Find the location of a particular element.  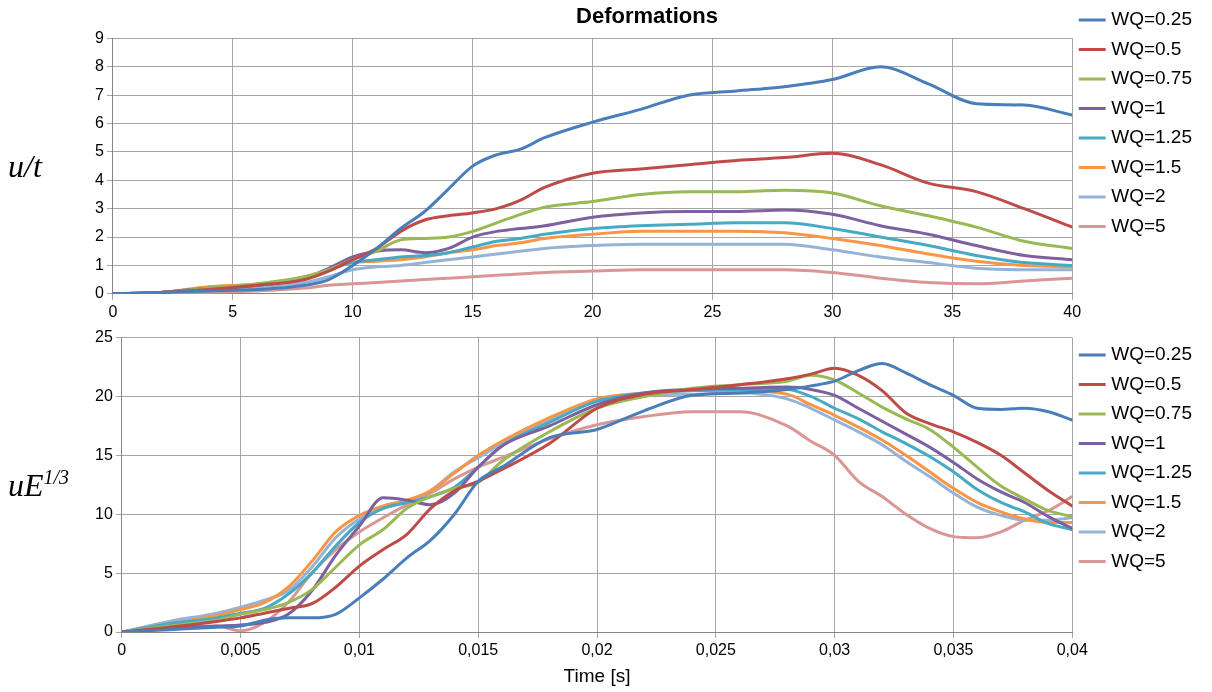

x-tick-label: 30 is located at coordinates (832, 311).